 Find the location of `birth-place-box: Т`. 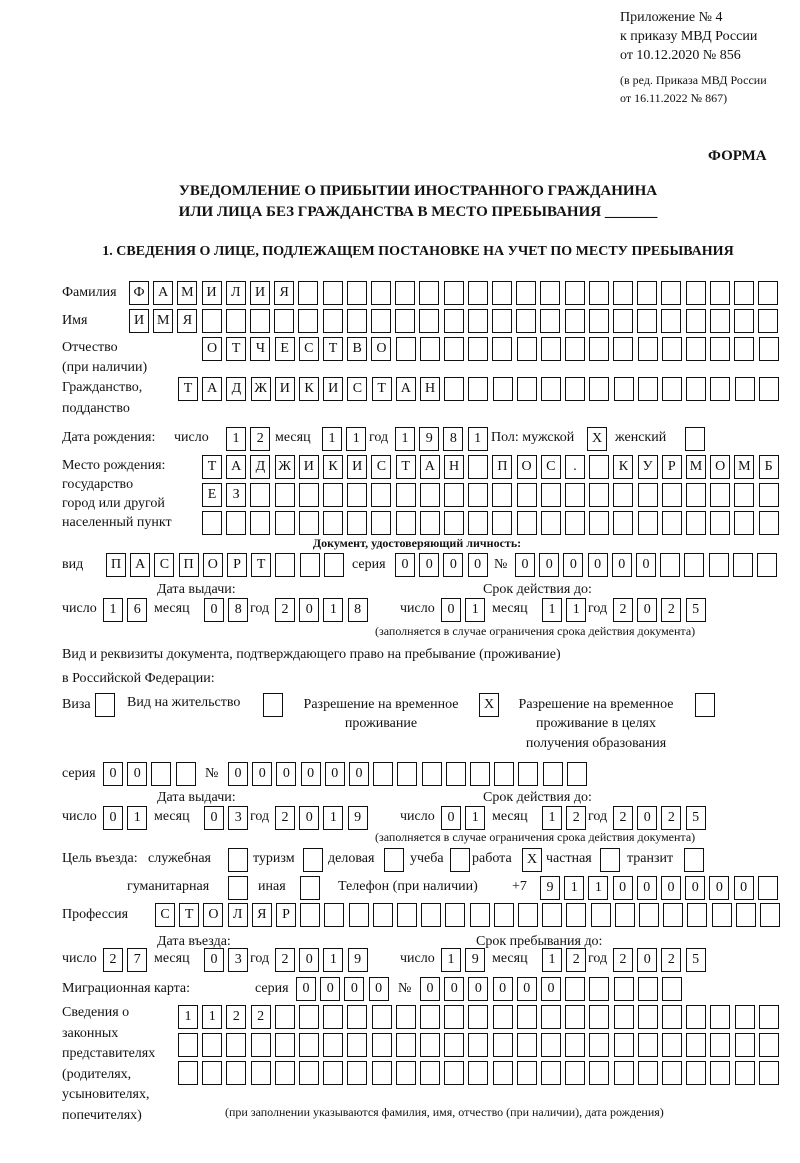

birth-place-box: Т is located at coordinates (405, 467).